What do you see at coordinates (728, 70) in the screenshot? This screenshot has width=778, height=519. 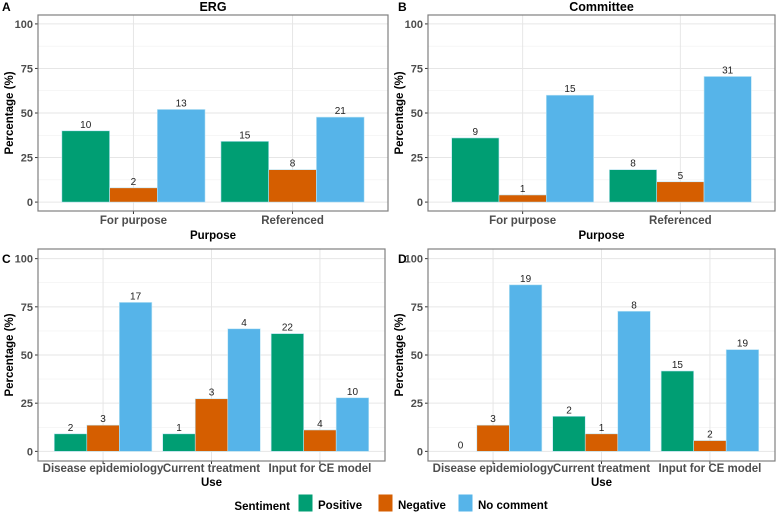 I see `data-label: 31` at bounding box center [728, 70].